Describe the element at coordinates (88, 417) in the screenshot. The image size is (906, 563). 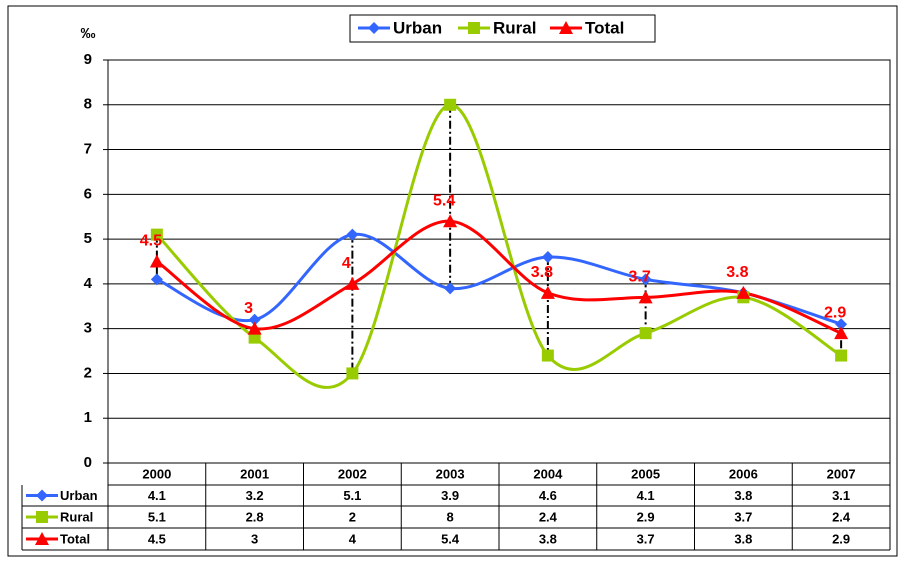
I see `y-tick-label: 1` at that location.